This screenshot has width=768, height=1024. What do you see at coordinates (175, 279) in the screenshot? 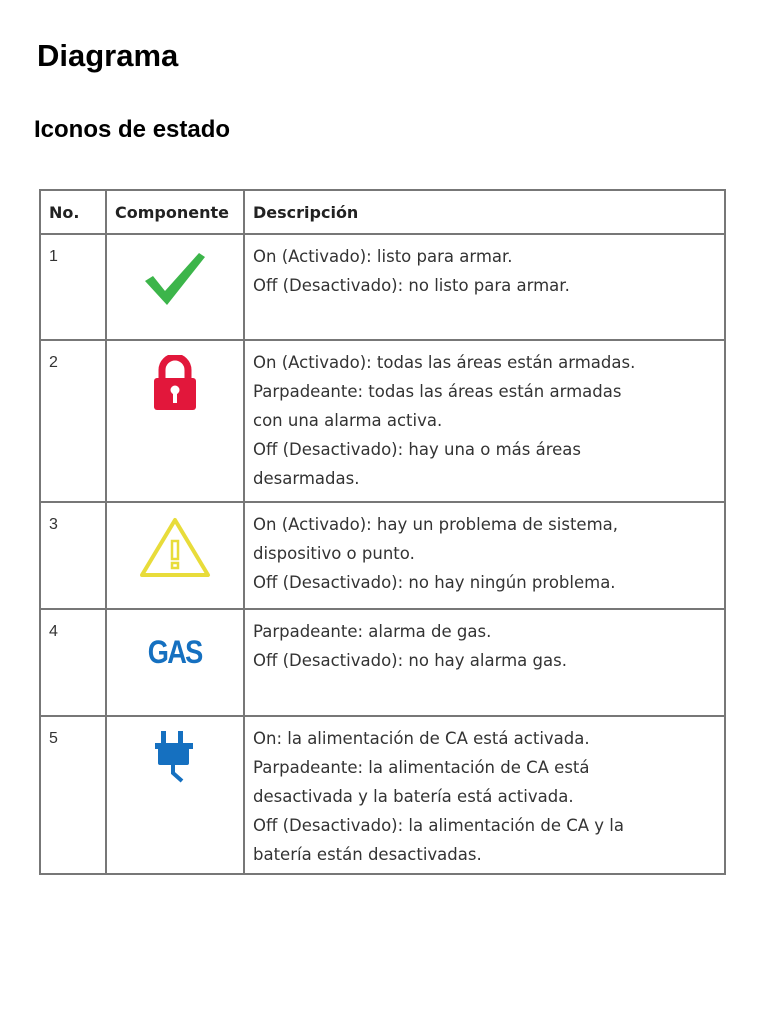
I see `check-icon` at bounding box center [175, 279].